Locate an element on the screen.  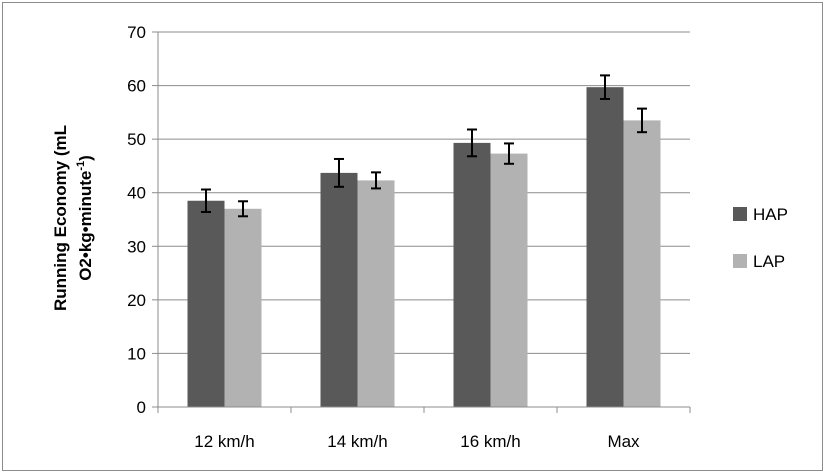
y-axis-title-line1: Running Economy (mL is located at coordinates (60, 218).